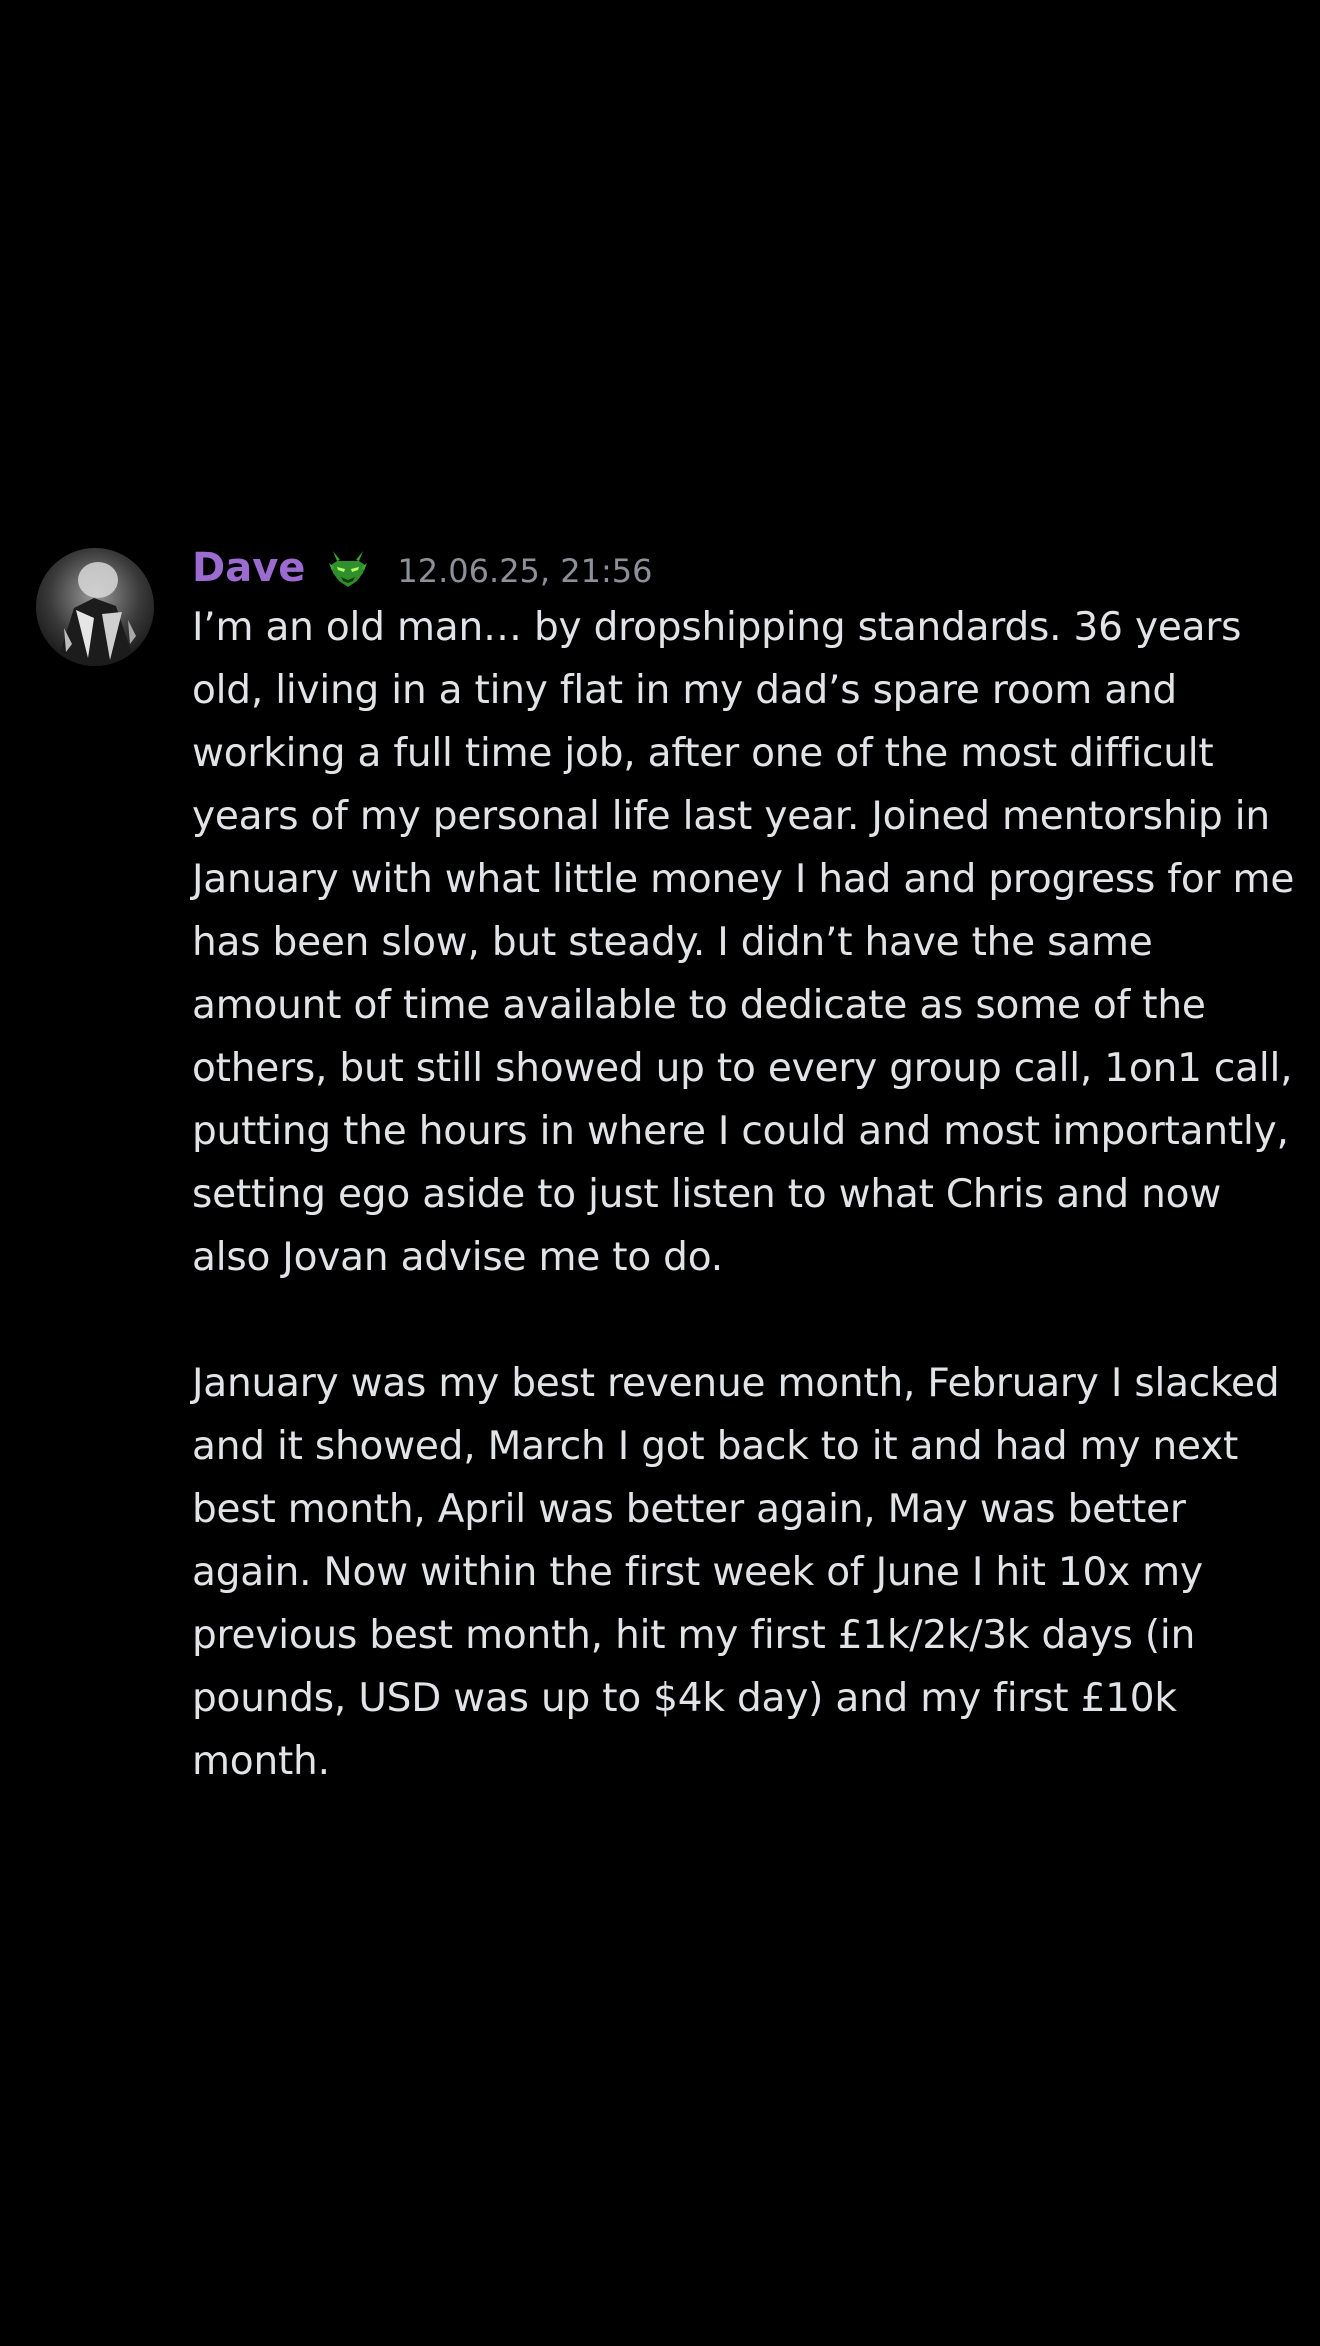 Image resolution: width=1320 pixels, height=2346 pixels. What do you see at coordinates (525, 571) in the screenshot?
I see `message-timestamp: 12.06.25, 21:56` at bounding box center [525, 571].